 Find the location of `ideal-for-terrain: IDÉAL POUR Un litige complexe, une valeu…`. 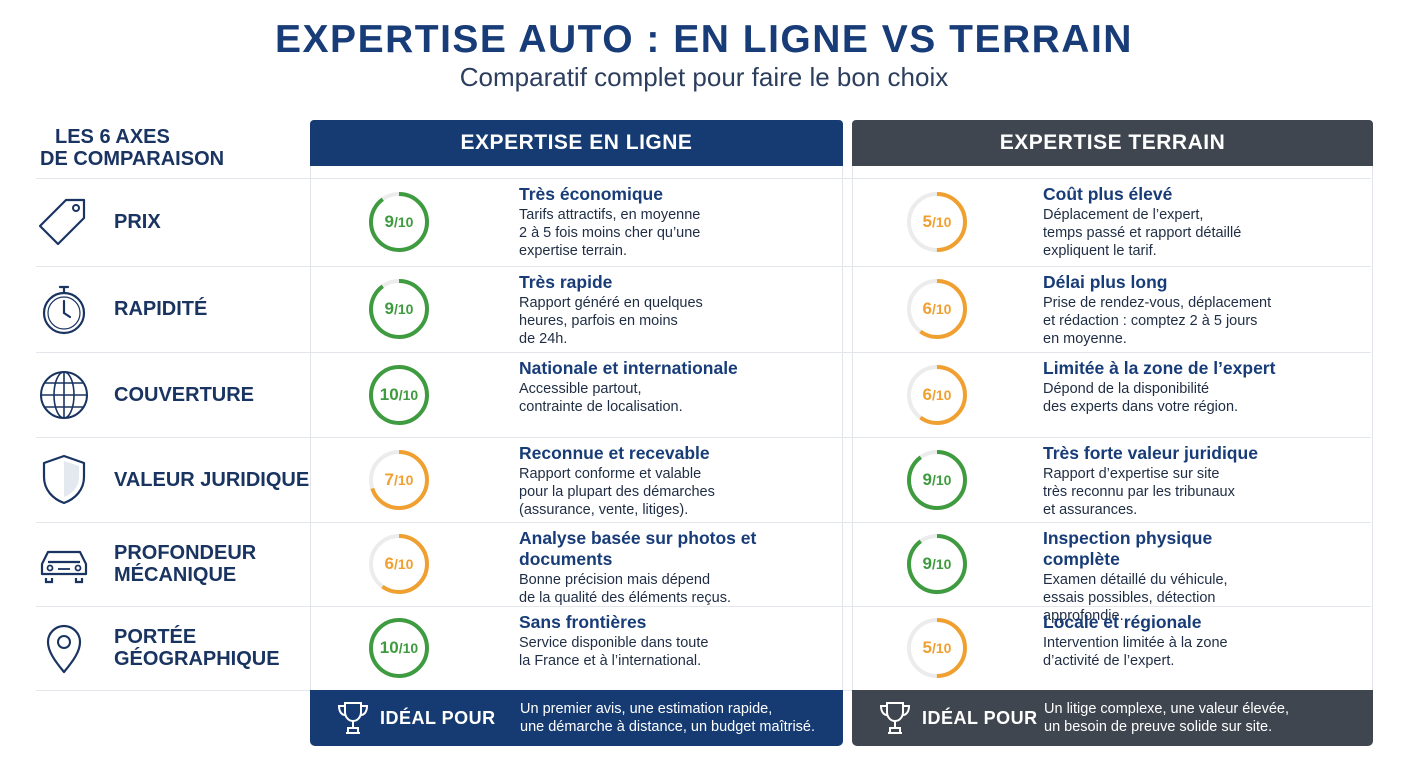

ideal-for-terrain: IDÉAL POUR Un litige complexe, une valeu… is located at coordinates (1112, 718).